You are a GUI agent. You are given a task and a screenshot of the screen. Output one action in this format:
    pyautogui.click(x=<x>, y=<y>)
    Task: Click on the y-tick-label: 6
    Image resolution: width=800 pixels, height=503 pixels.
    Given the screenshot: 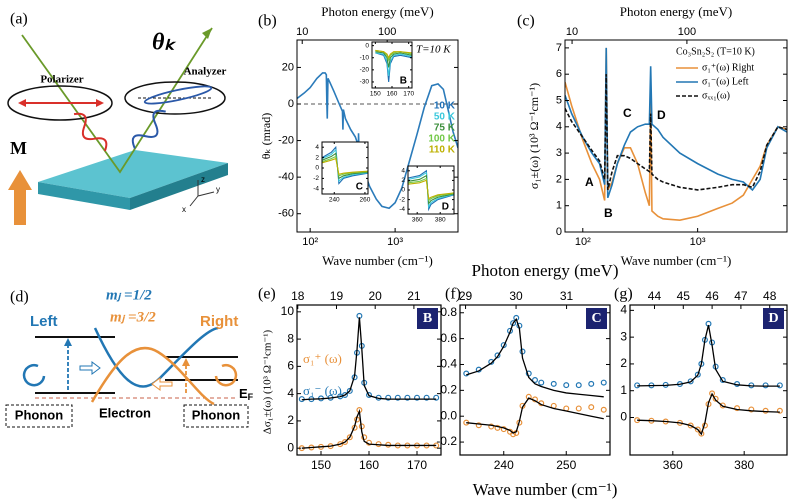 What is the action you would take?
    pyautogui.click(x=290, y=366)
    